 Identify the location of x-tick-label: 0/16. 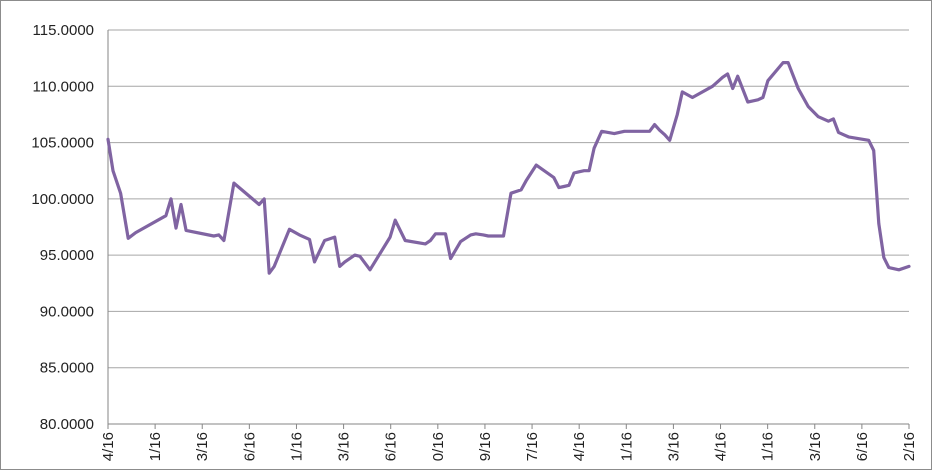
(438, 446).